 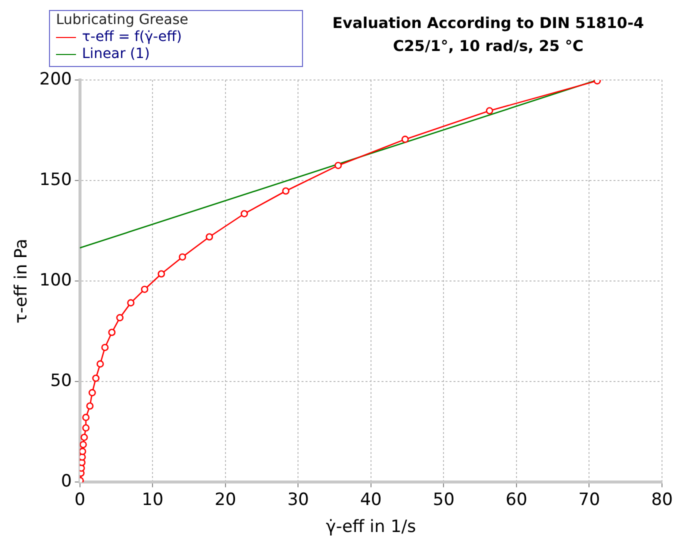 I want to click on legend-label: τ-eff = f(γ̇-eff), so click(x=132, y=37).